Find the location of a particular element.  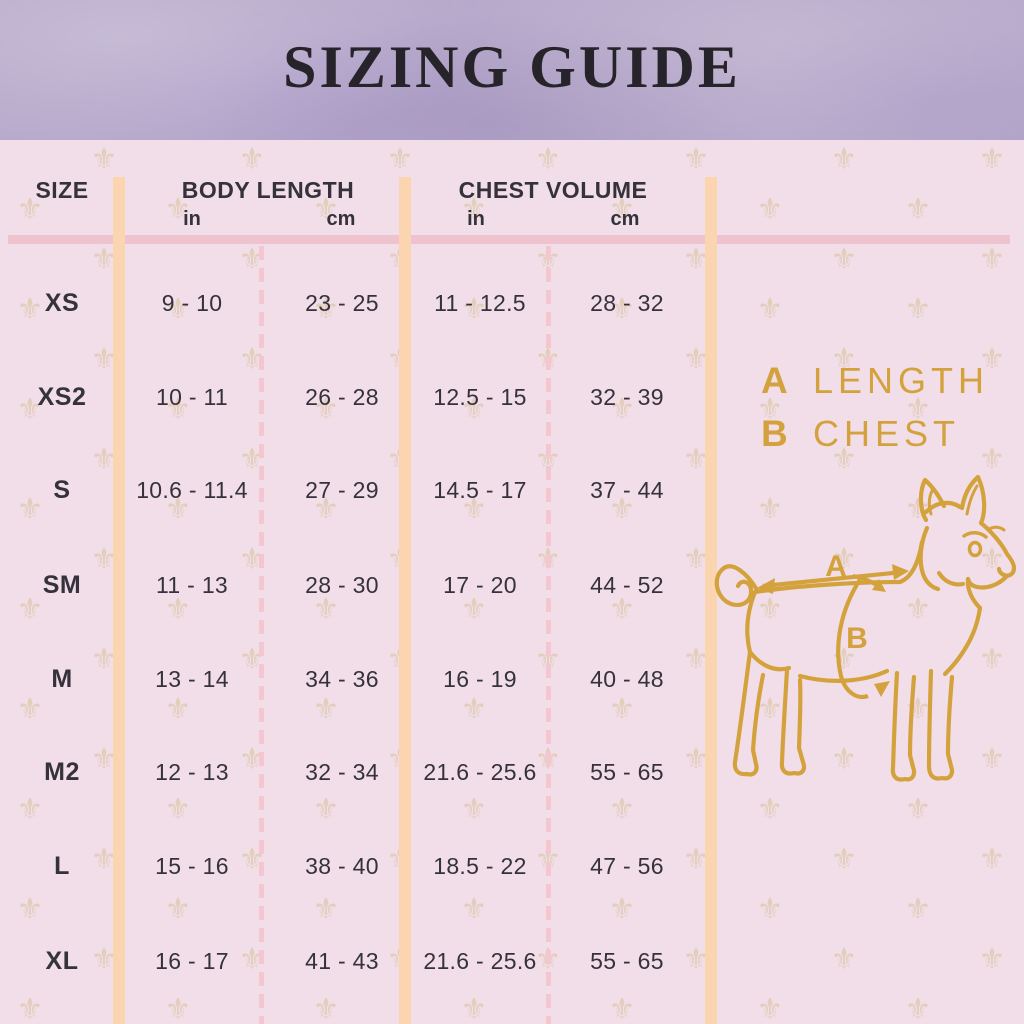

cell-size: L is located at coordinates (62, 866).